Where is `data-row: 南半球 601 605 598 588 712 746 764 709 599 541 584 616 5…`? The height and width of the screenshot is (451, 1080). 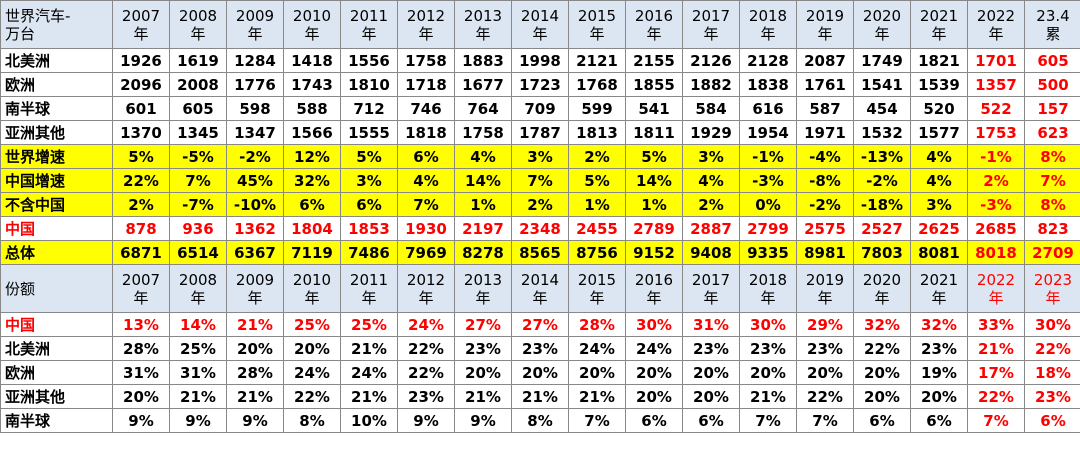
data-row: 南半球 601 605 598 588 712 746 764 709 599 541 584 616 5… is located at coordinates (540, 108).